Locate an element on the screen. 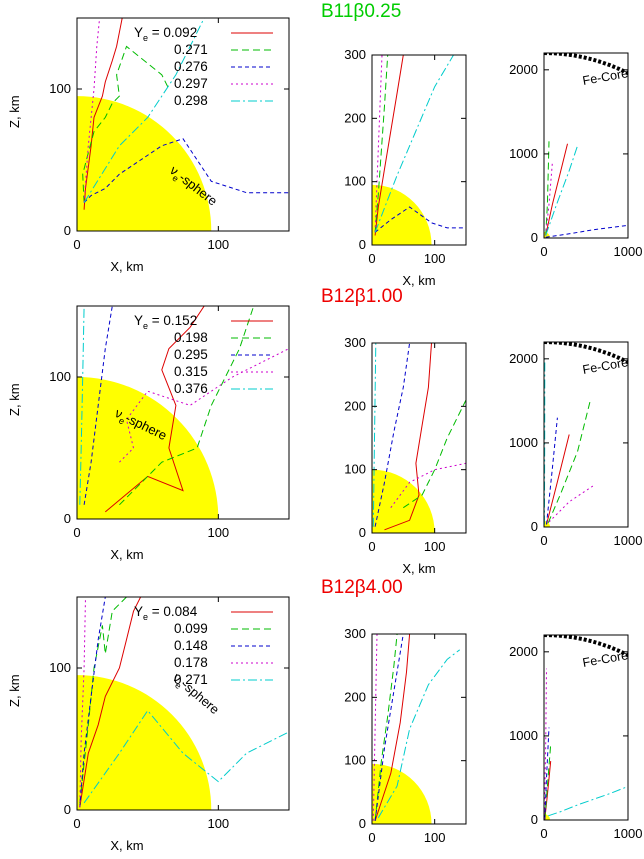 Image resolution: width=644 pixels, height=859 pixels. panel-1-wide: 0 1000 0 1000 2000 Fe-Core is located at coordinates (576, 155).